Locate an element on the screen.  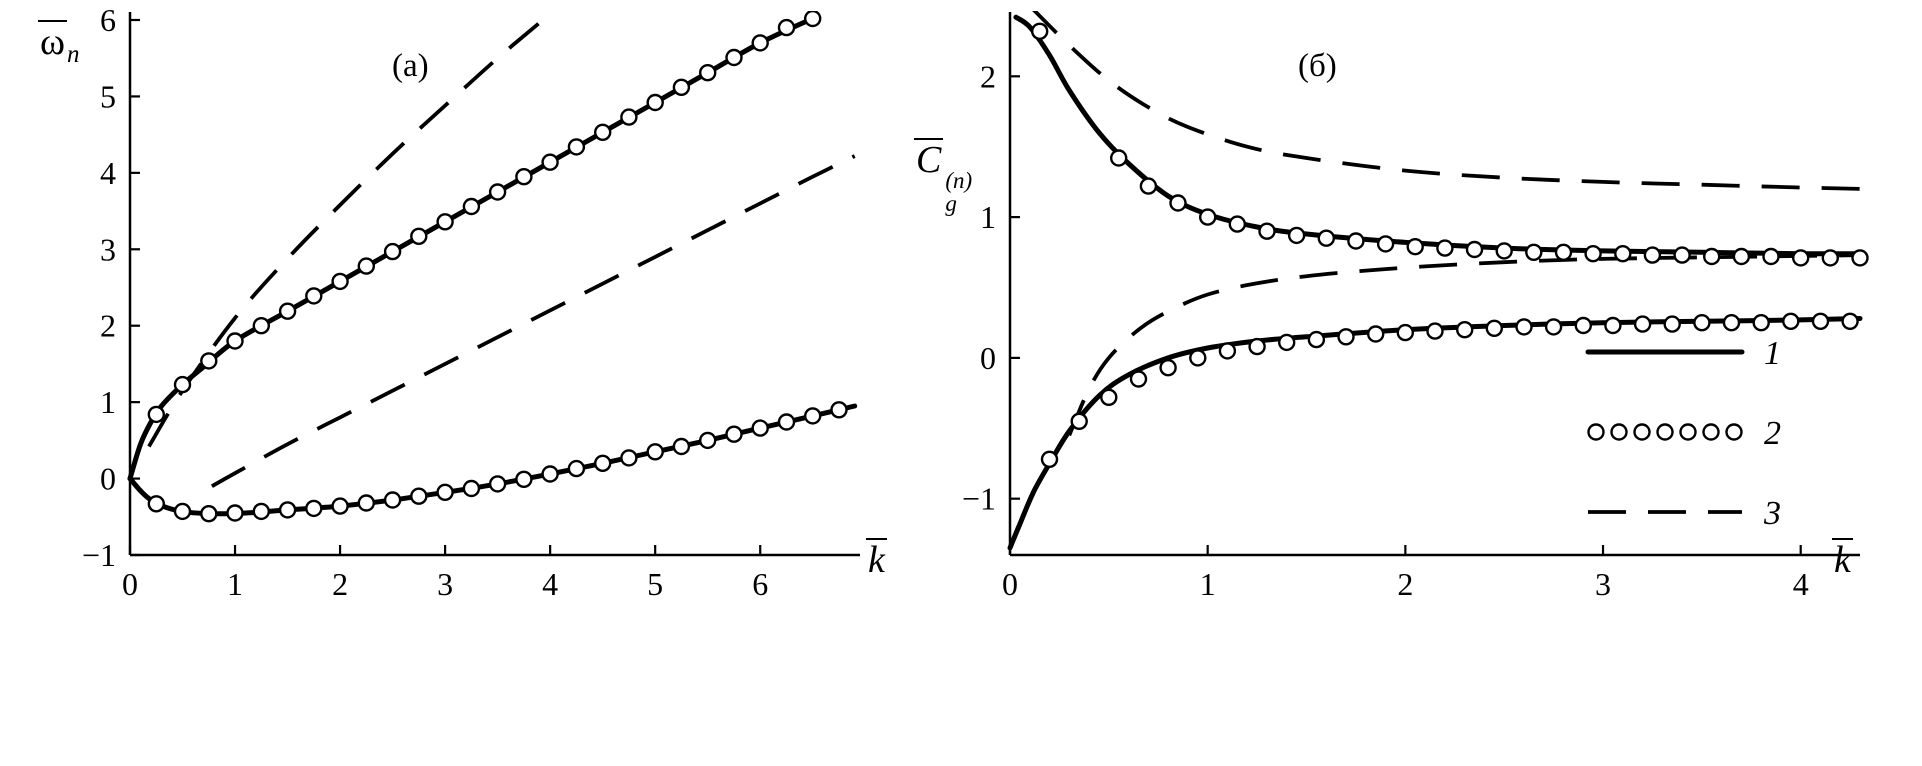
a-dashed-upper is located at coordinates (352, 229).